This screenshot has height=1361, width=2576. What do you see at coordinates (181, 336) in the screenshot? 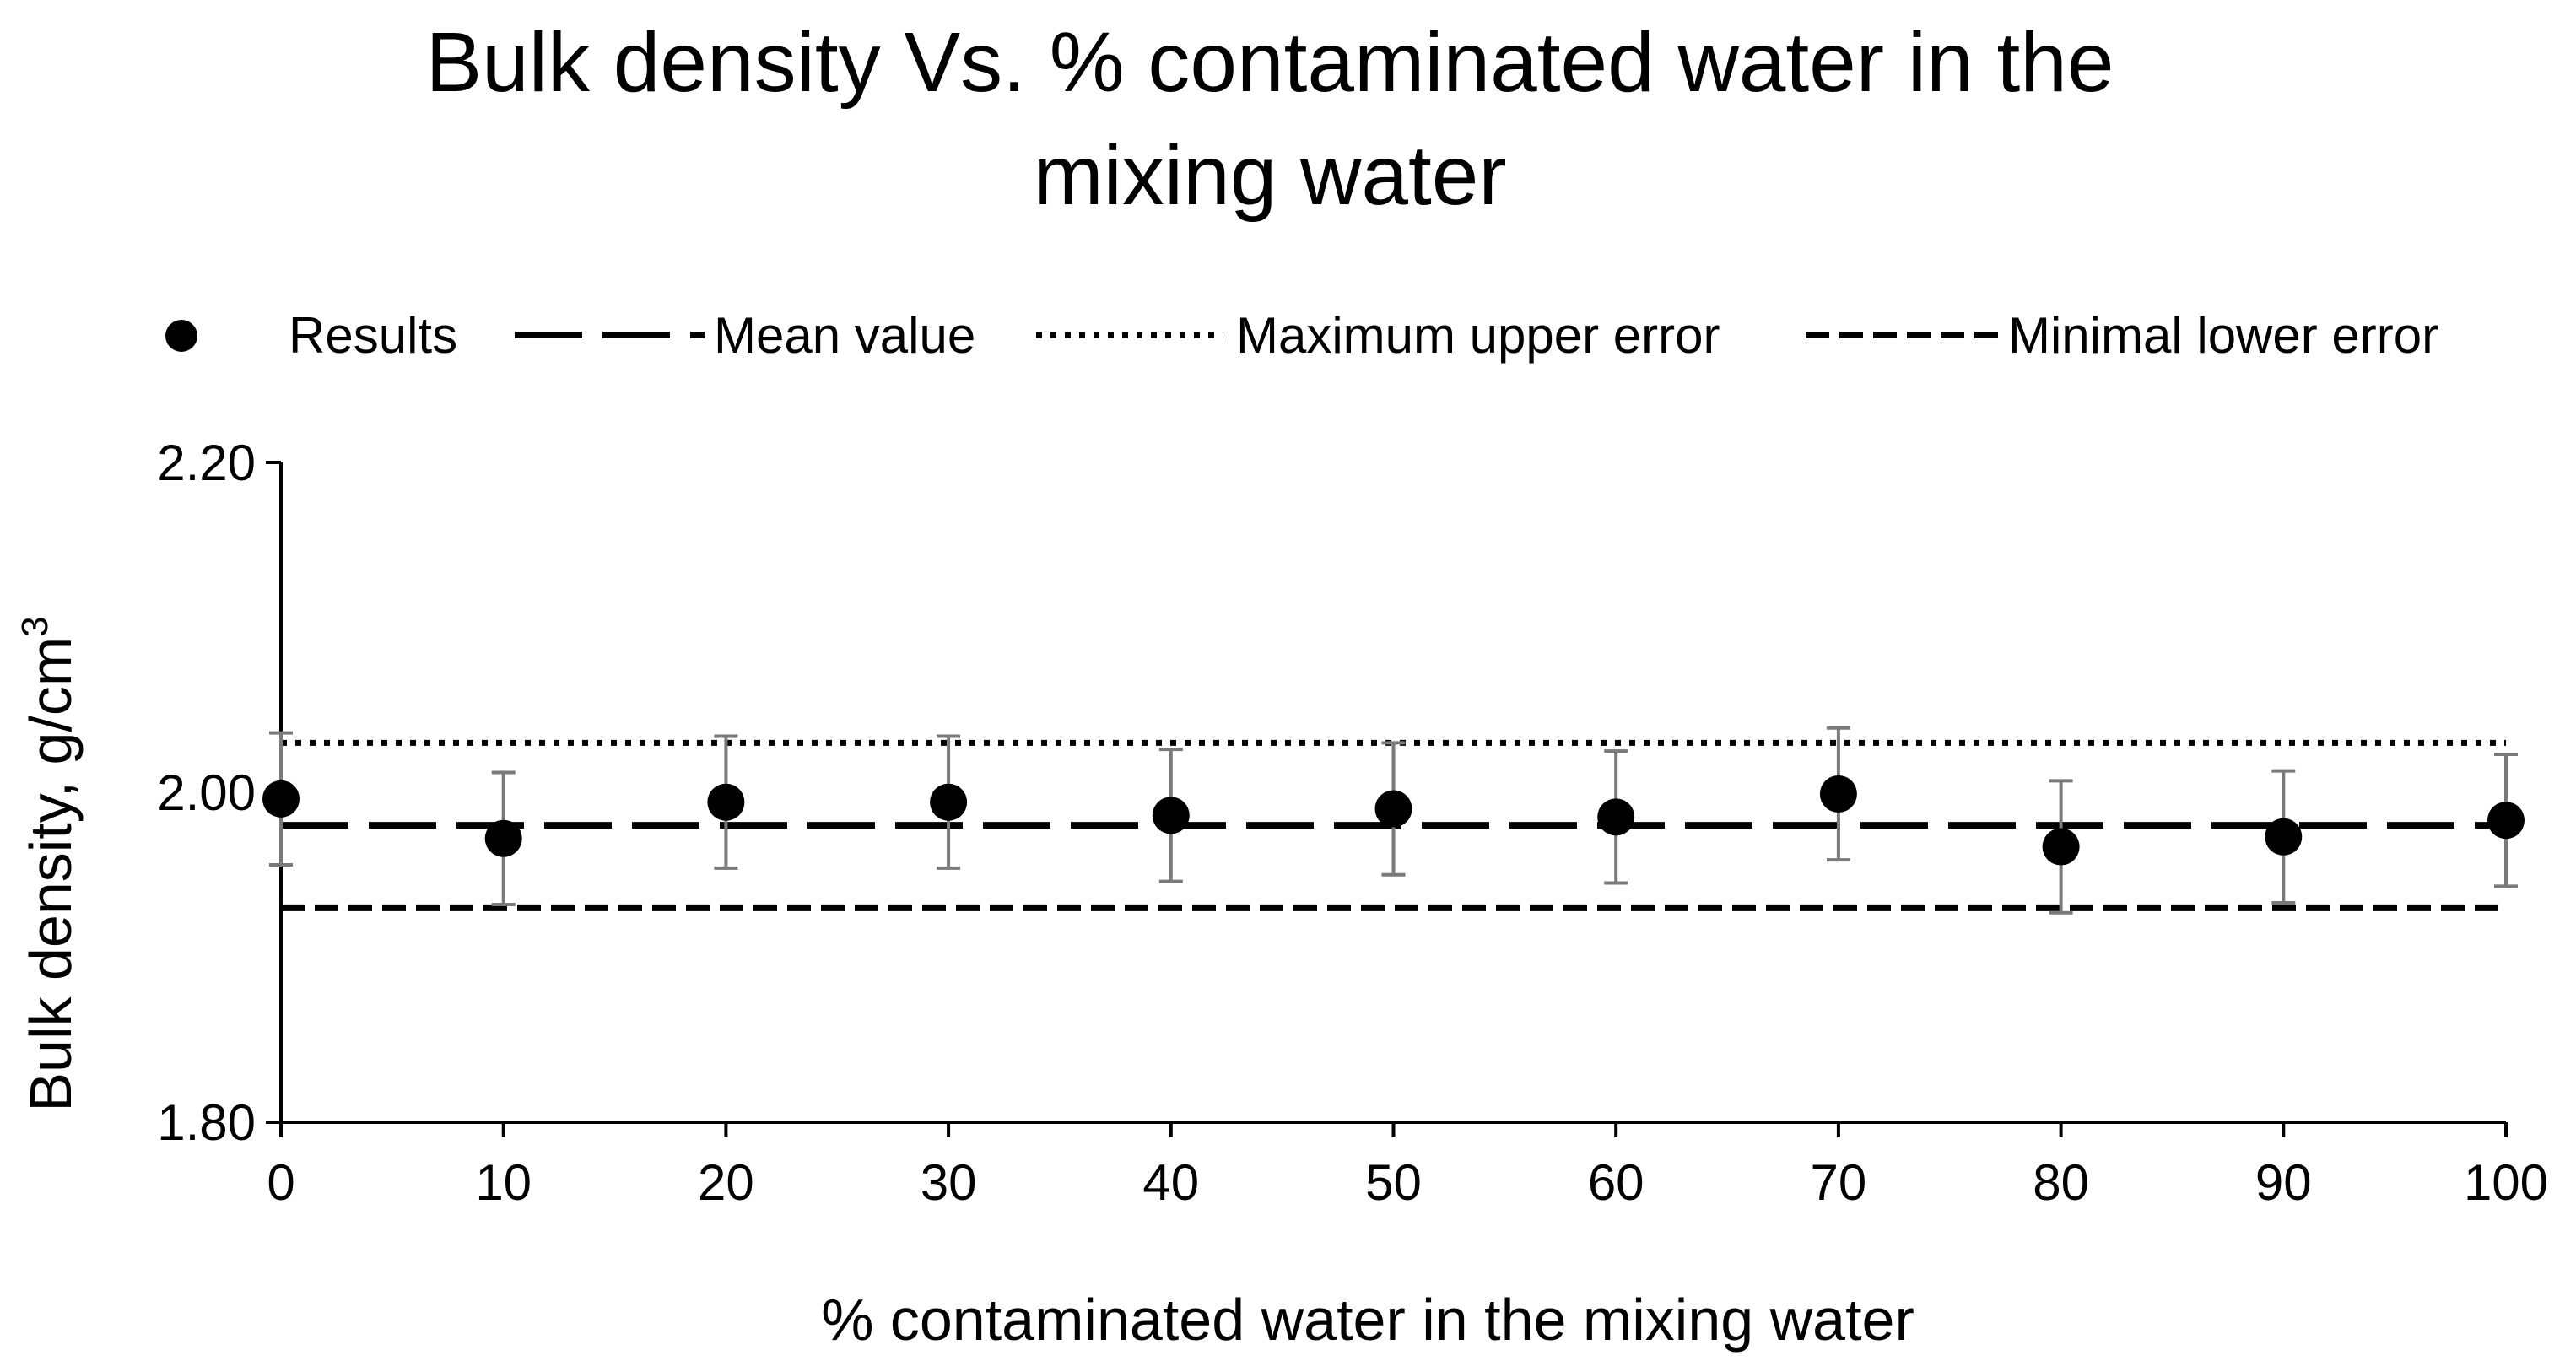
I see `legend-results-marker` at bounding box center [181, 336].